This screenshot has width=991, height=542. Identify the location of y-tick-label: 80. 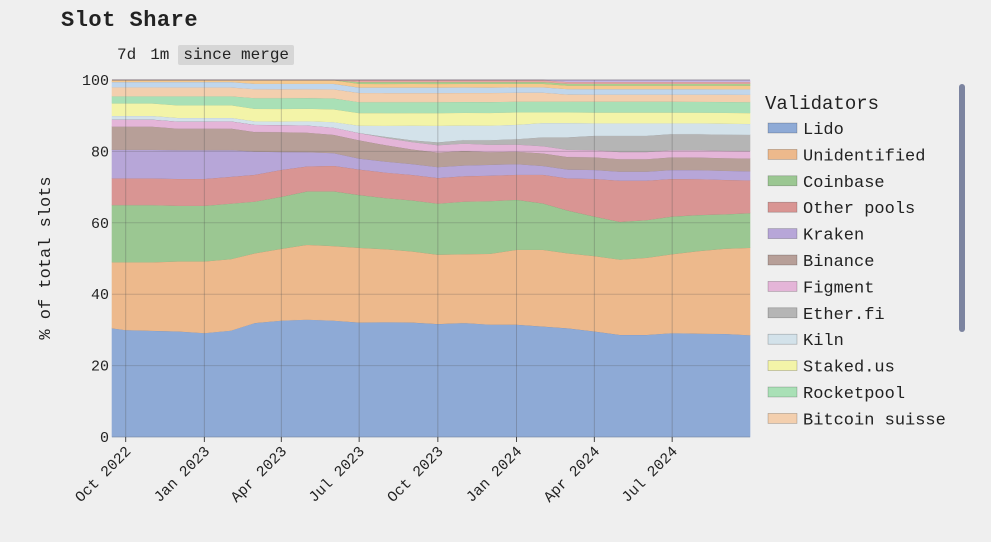
(100, 152).